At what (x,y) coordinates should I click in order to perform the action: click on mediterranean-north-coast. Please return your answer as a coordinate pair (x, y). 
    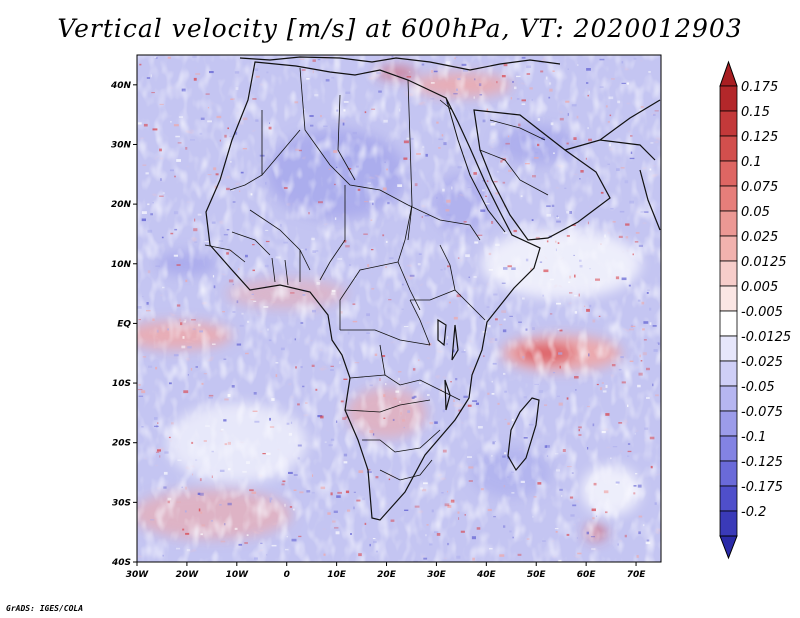
    Looking at the image, I should click on (400, 63).